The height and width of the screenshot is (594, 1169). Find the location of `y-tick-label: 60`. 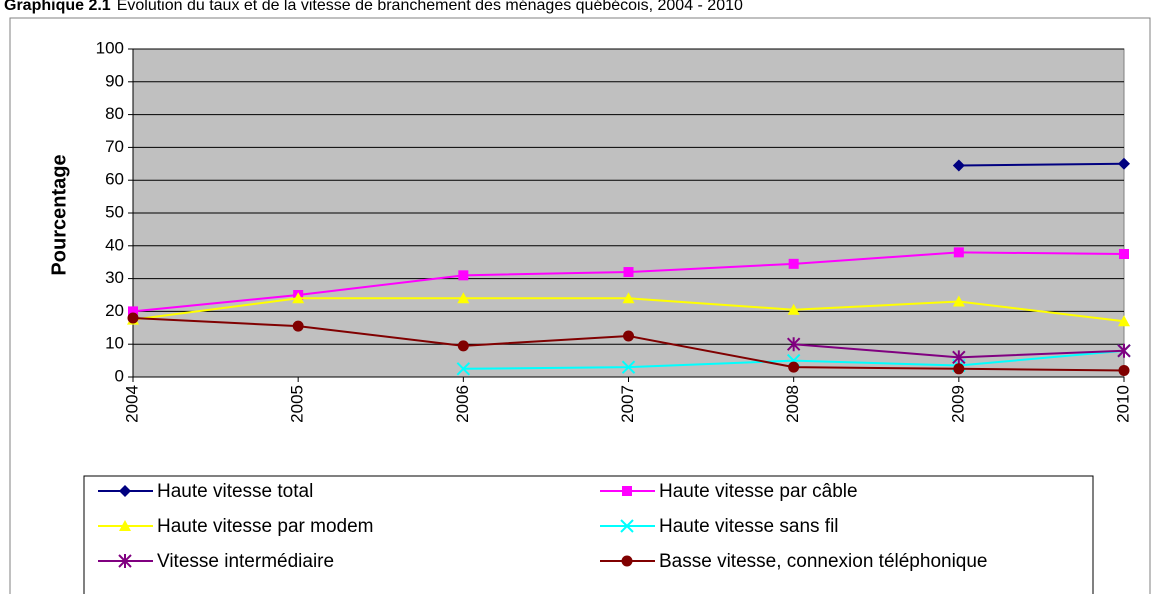

y-tick-label: 60 is located at coordinates (114, 179).